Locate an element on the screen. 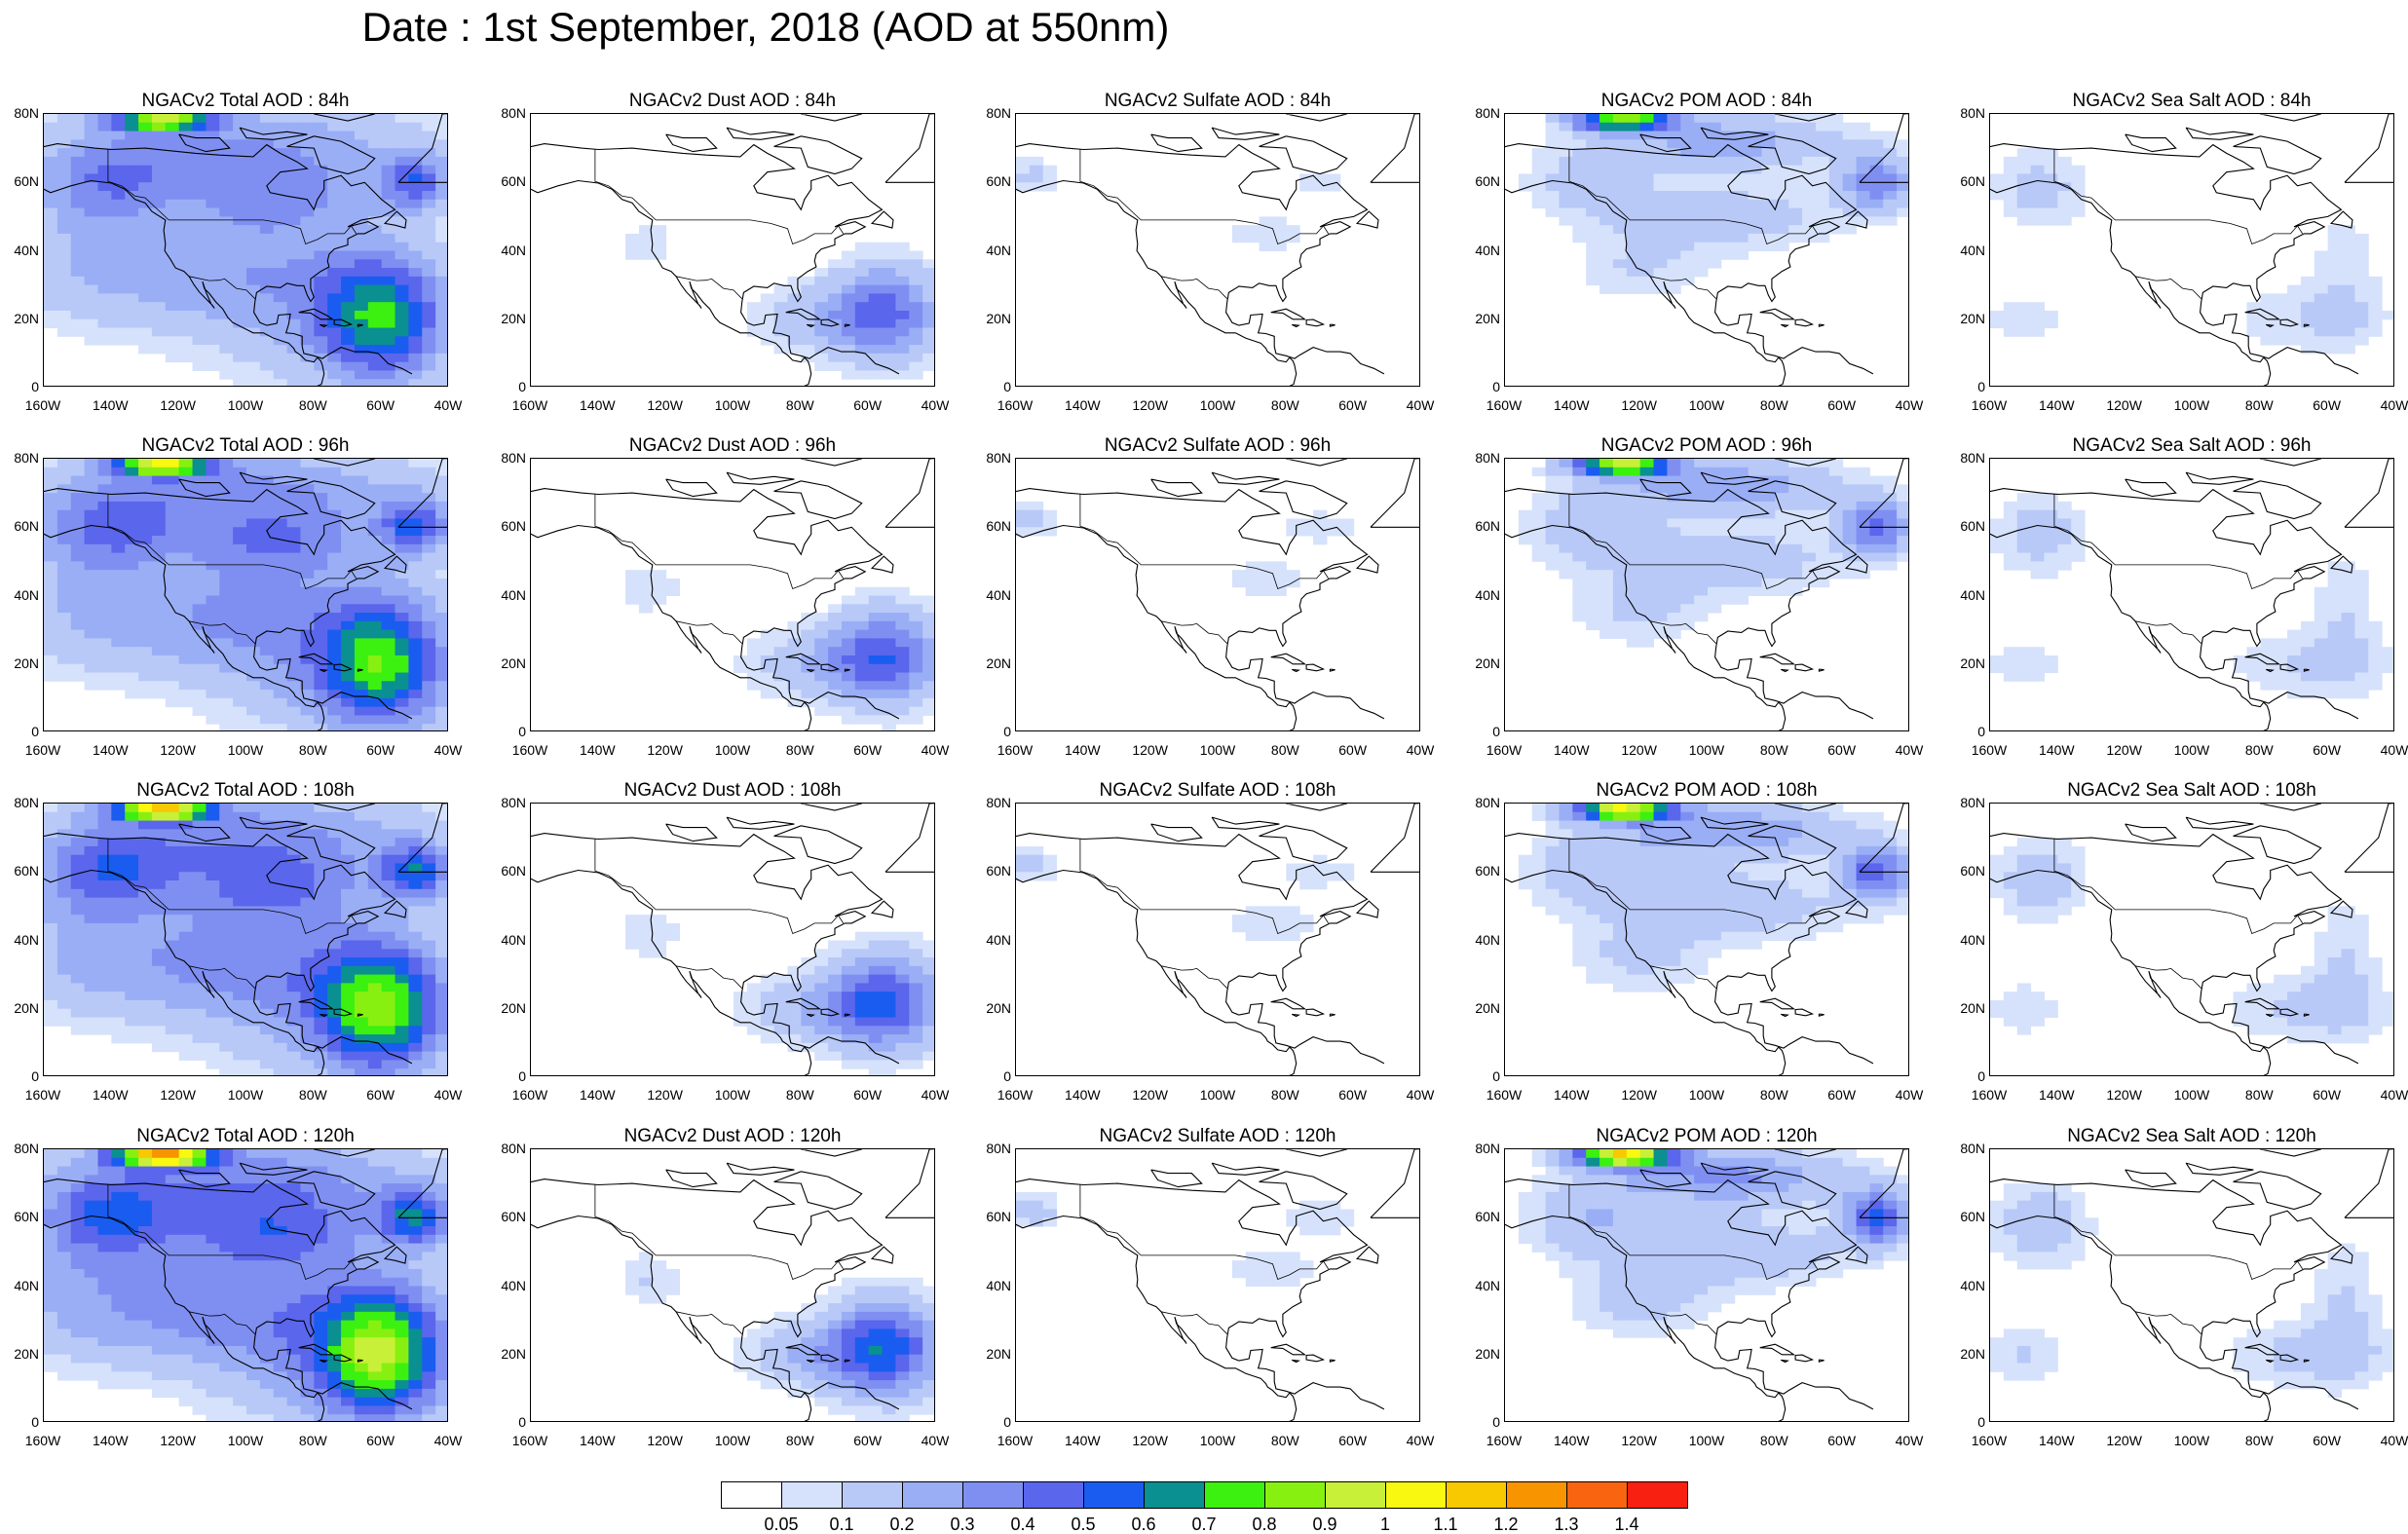  lon-tick-label: 160W is located at coordinates (529, 1095).